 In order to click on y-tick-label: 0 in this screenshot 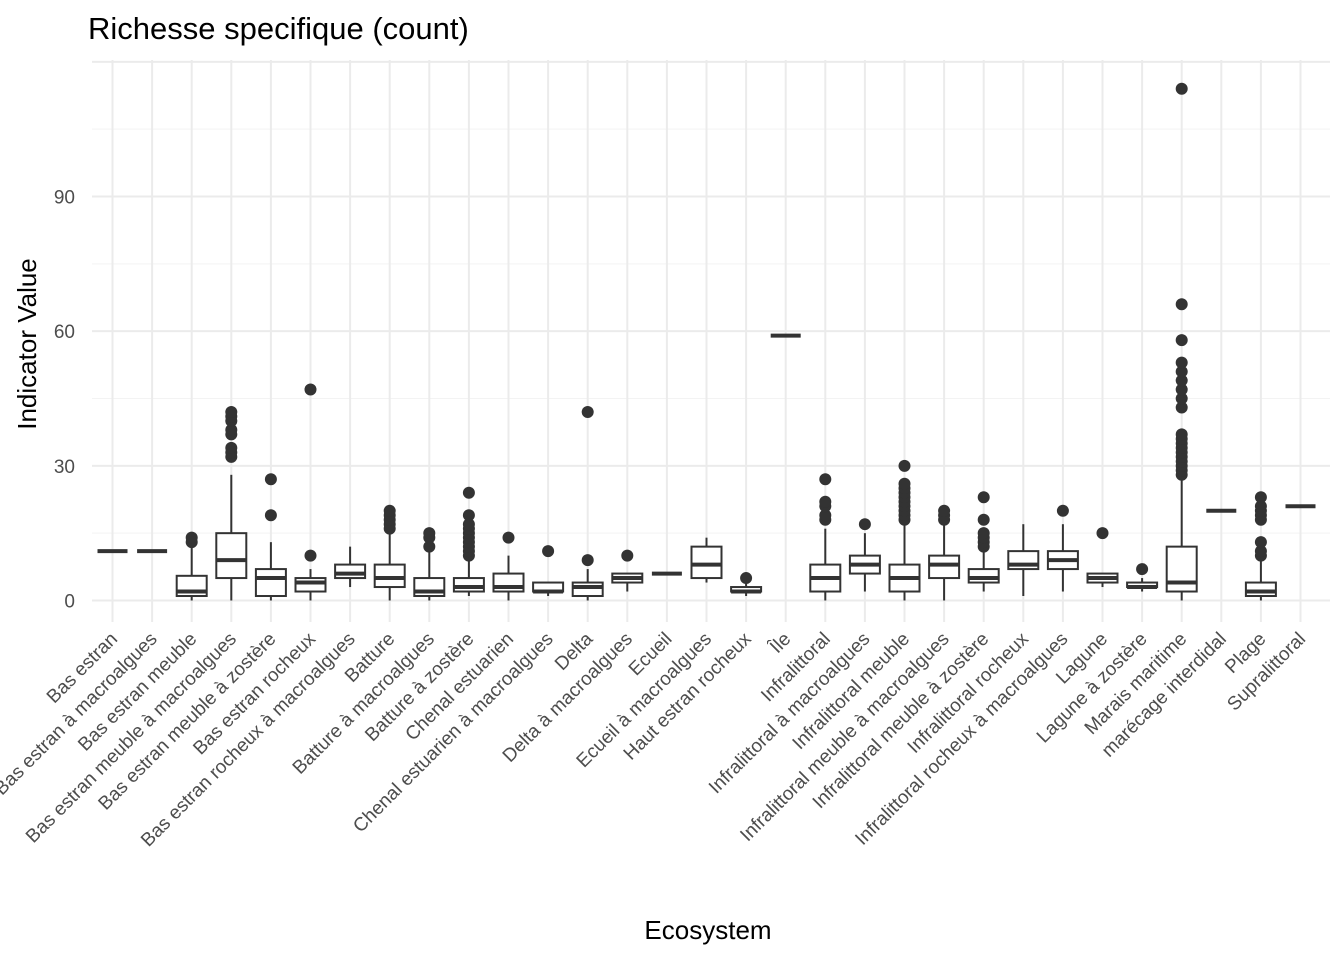, I will do `click(69, 602)`.